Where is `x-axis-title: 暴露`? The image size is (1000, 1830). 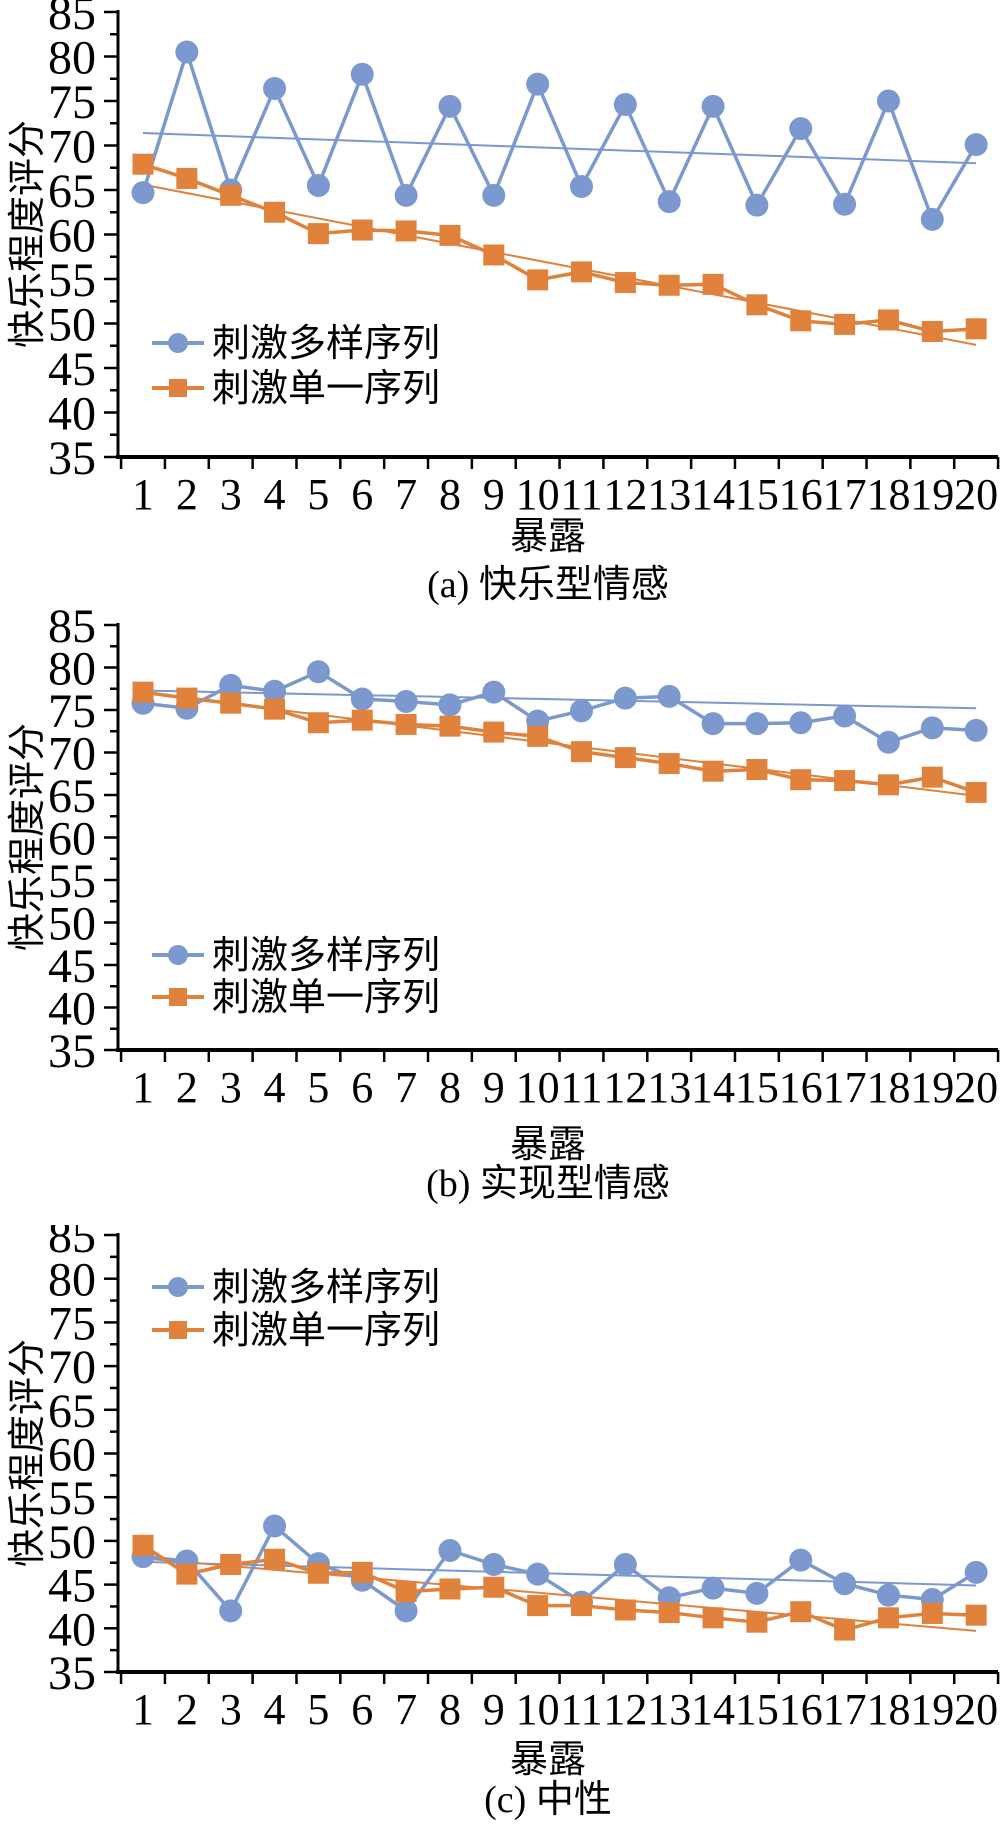
x-axis-title: 暴露 is located at coordinates (547, 537).